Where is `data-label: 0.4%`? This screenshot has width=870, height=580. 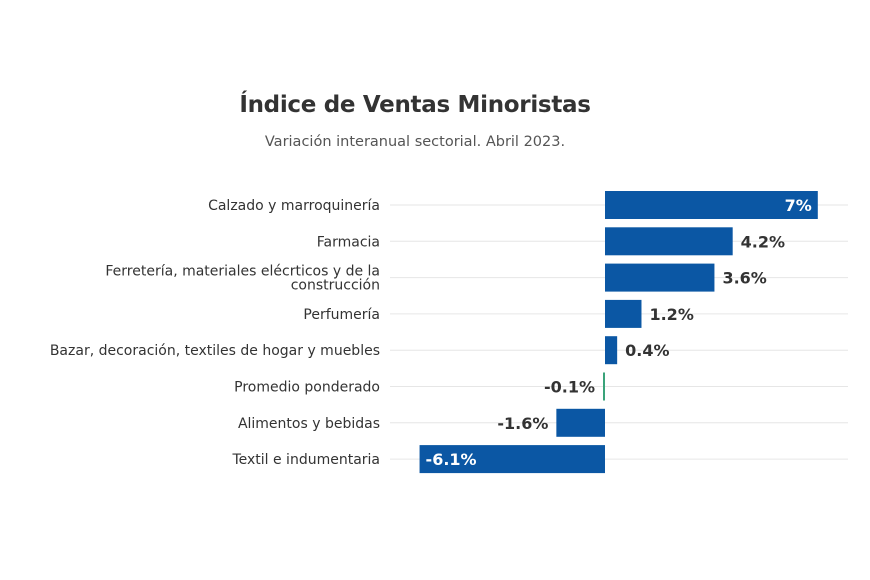
data-label: 0.4% is located at coordinates (647, 350).